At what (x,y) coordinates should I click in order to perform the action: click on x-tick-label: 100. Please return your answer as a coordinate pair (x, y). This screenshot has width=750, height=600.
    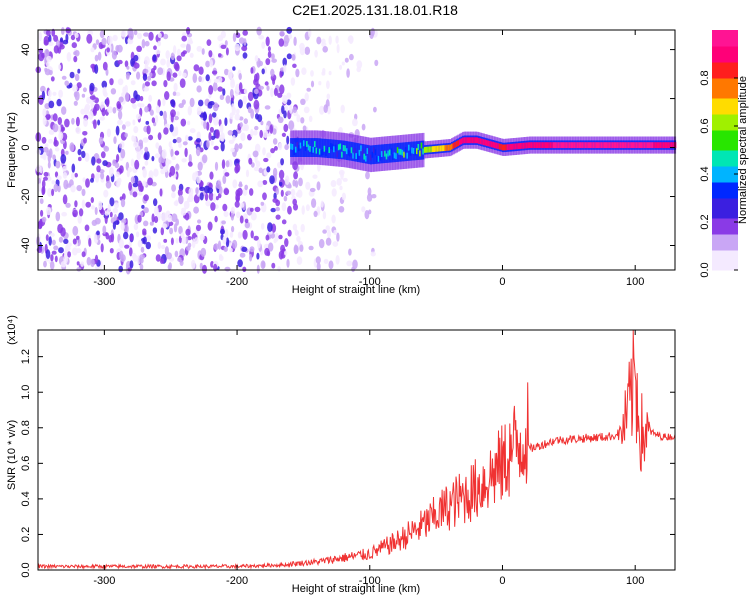
    Looking at the image, I should click on (635, 581).